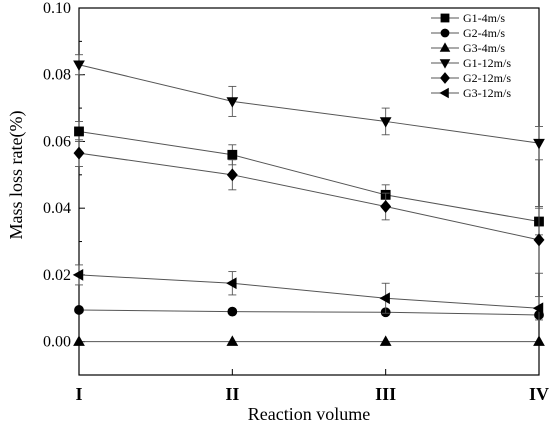 This screenshot has height=429, width=550. I want to click on series-G3-12m/s, so click(308, 292).